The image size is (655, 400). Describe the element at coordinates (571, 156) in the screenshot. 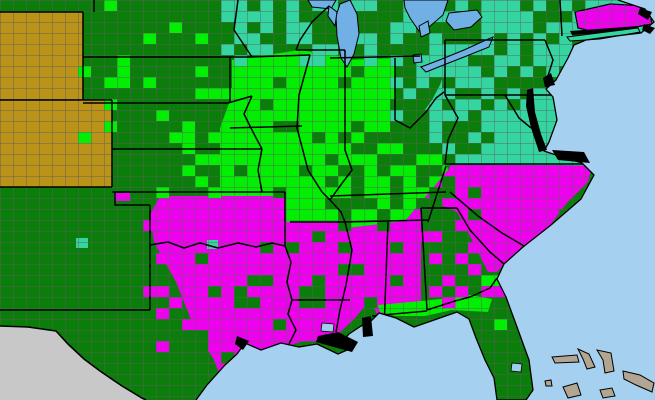

I see `pamlico-sound` at that location.